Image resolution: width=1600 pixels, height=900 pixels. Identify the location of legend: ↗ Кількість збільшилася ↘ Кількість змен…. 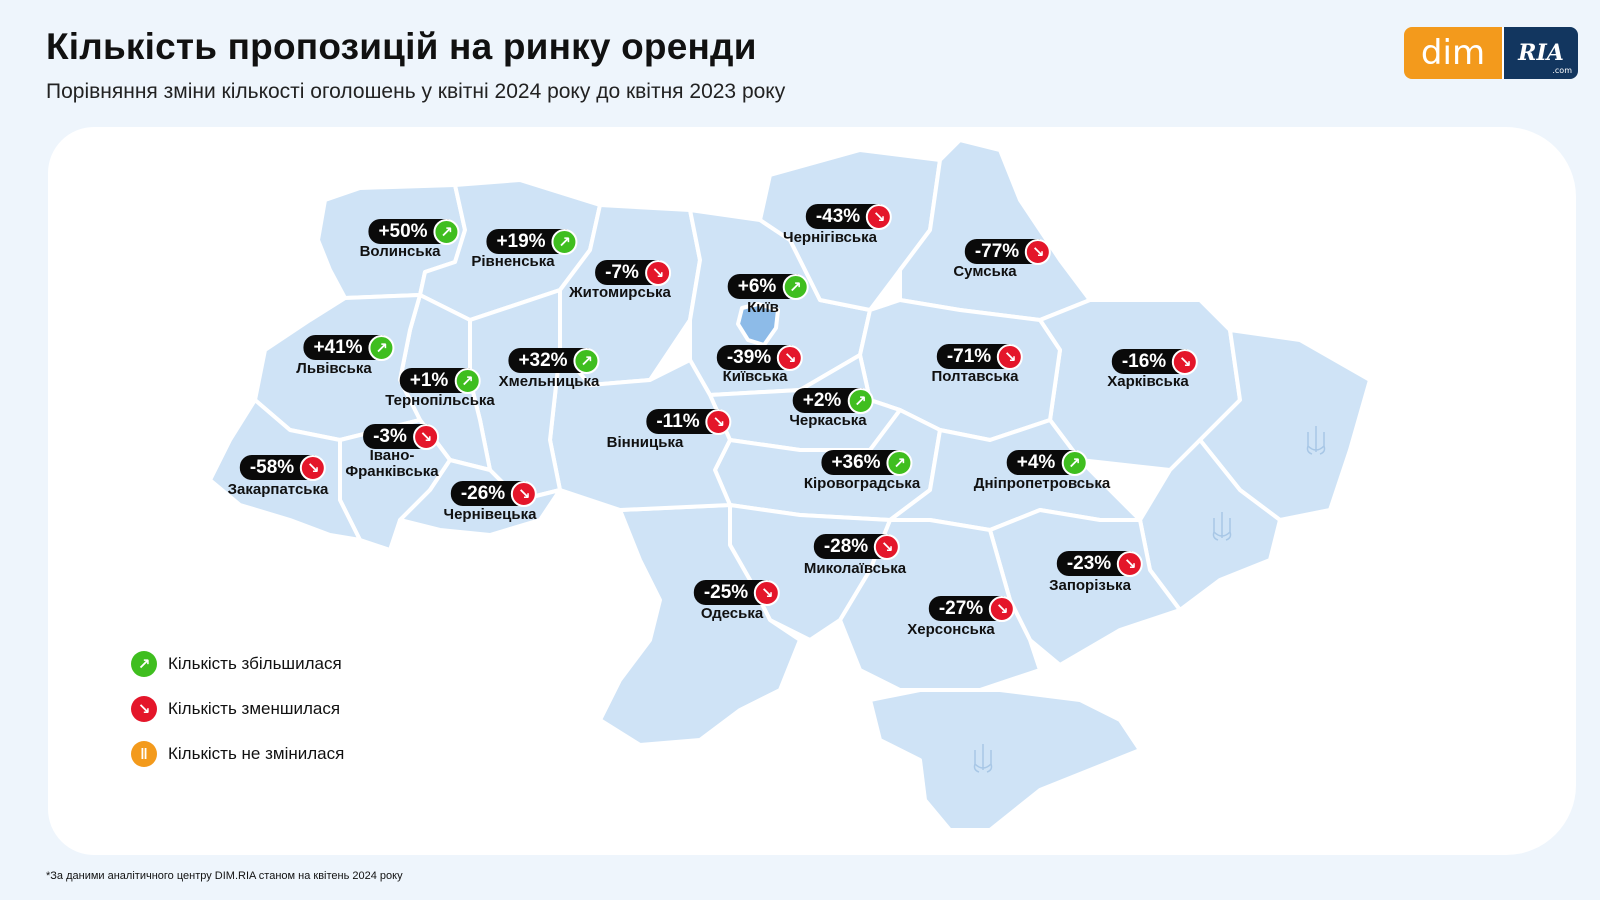
(237, 718).